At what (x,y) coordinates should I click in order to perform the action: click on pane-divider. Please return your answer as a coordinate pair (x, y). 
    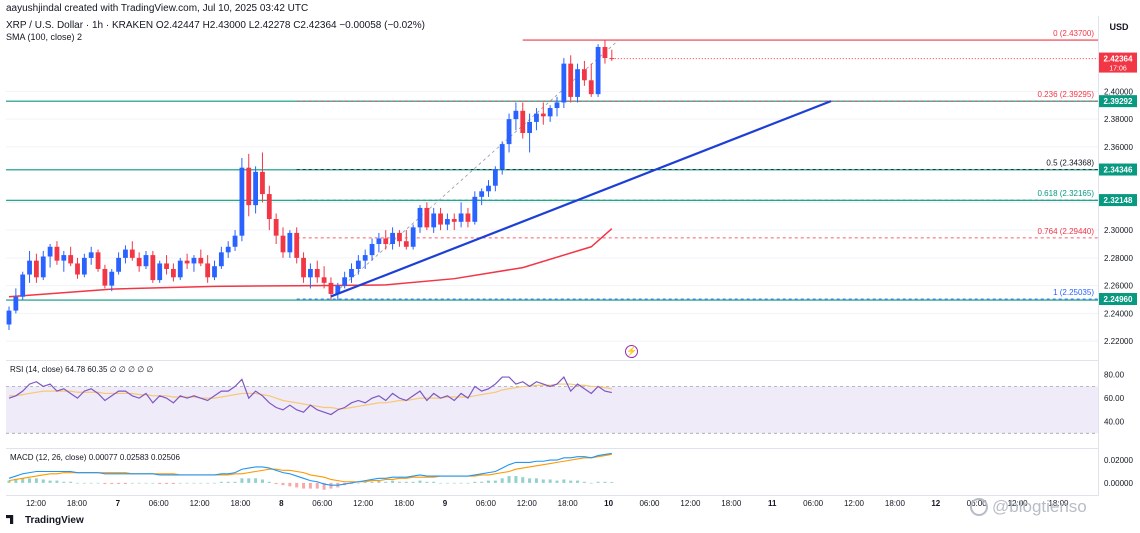
    Looking at the image, I should click on (552, 448).